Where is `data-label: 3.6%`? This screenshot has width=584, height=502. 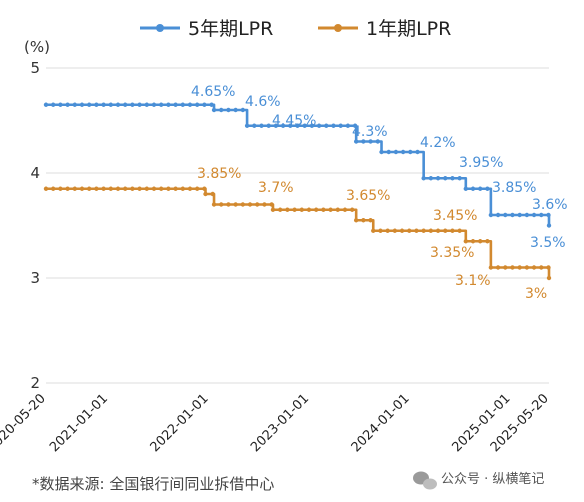
data-label: 3.6% is located at coordinates (550, 205).